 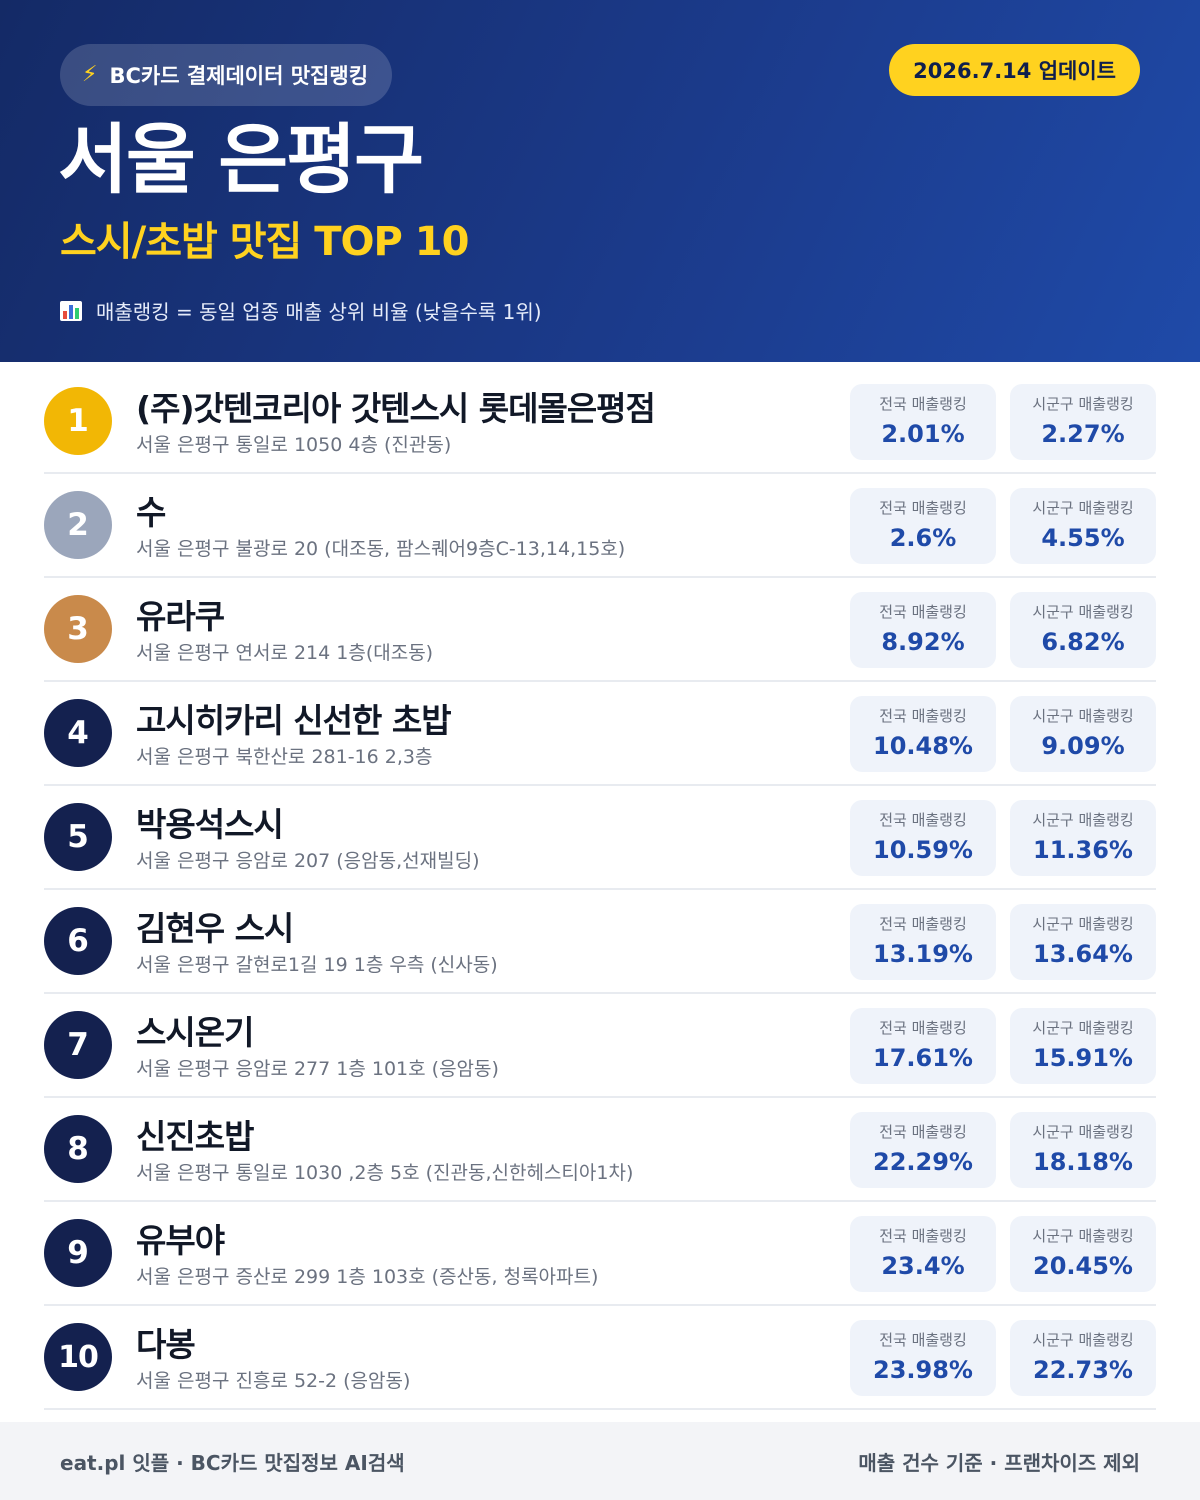 What do you see at coordinates (90, 74) in the screenshot?
I see `lightning-bolt-icon: ⚡` at bounding box center [90, 74].